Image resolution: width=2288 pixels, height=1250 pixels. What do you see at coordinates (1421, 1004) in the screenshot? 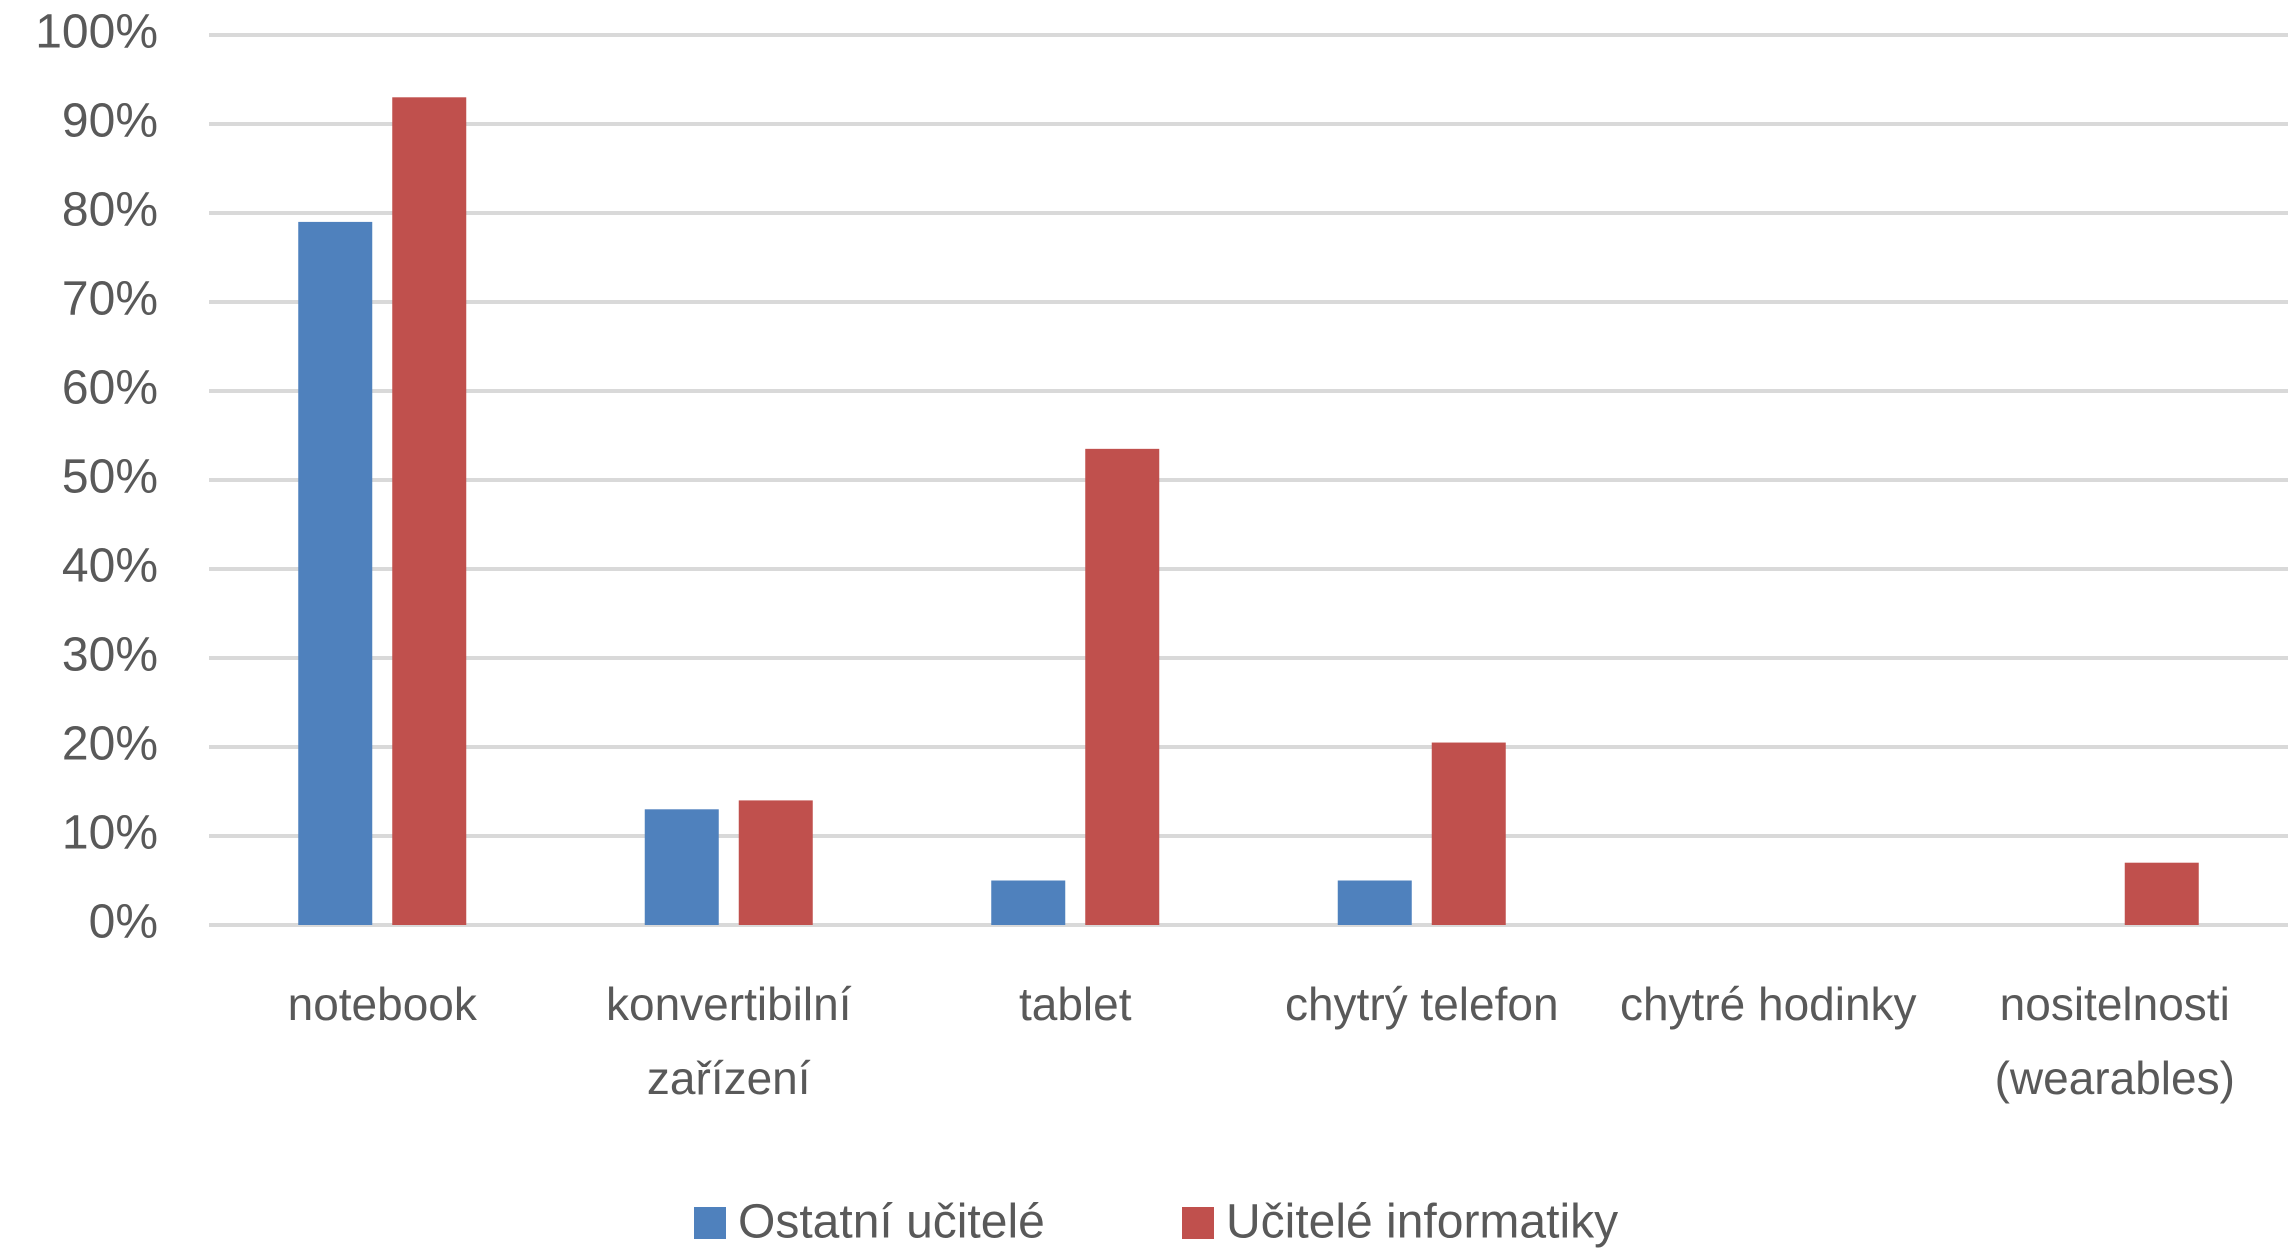
I see `x-tick-label: chytrý telefon` at bounding box center [1421, 1004].